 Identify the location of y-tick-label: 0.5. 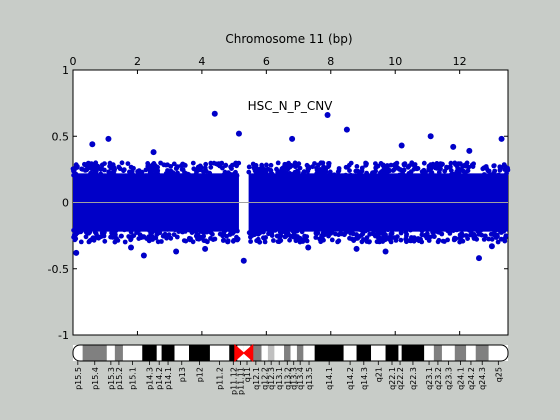
(61, 136).